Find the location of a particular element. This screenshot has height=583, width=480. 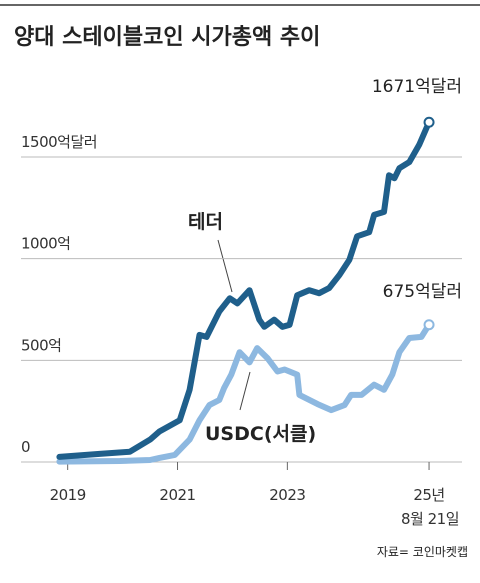

y-tick-label: 1000억 is located at coordinates (45, 244).